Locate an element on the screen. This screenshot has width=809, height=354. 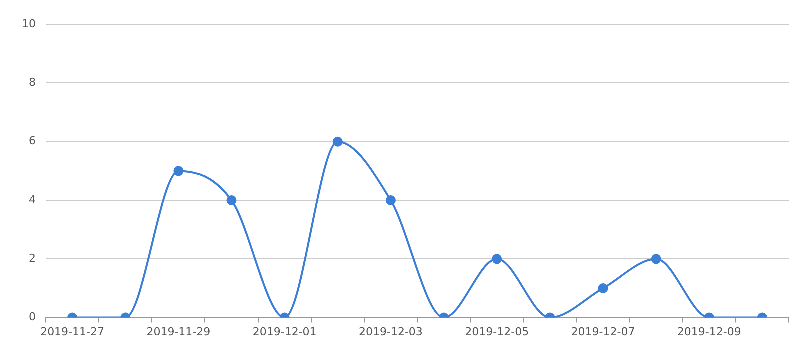
x-tick-label: 2019-12-09 is located at coordinates (709, 331).